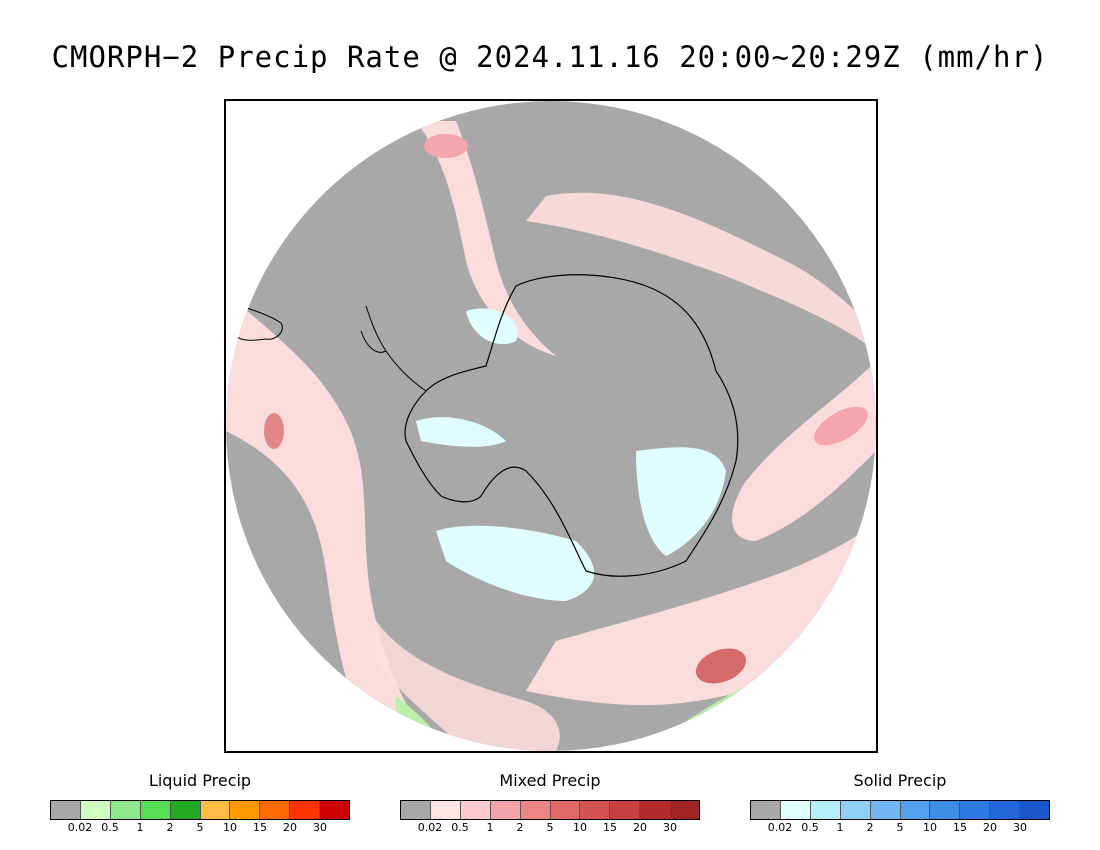 This screenshot has height=850, width=1100. Describe the element at coordinates (468, 686) in the screenshot. I see `mixed-precip-band-sw` at that location.